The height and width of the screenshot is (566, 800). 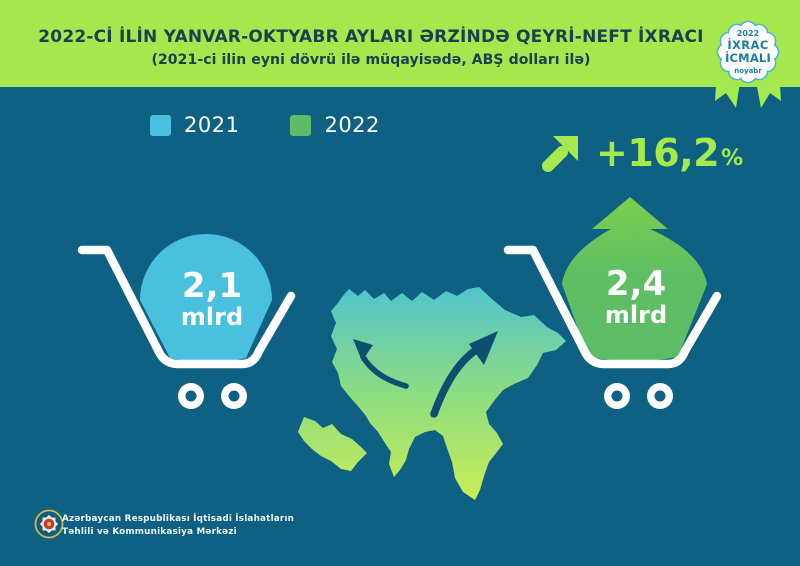 I want to click on legend-item-2021: 2021, so click(x=194, y=125).